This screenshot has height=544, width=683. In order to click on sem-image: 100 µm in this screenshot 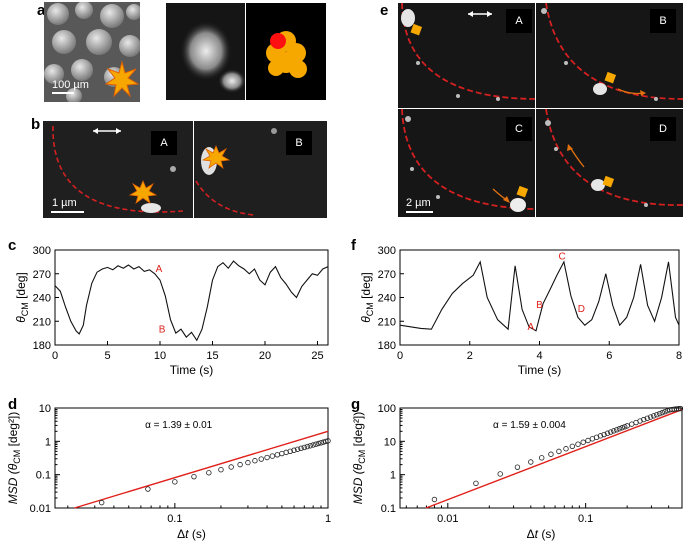, I will do `click(92, 52)`.